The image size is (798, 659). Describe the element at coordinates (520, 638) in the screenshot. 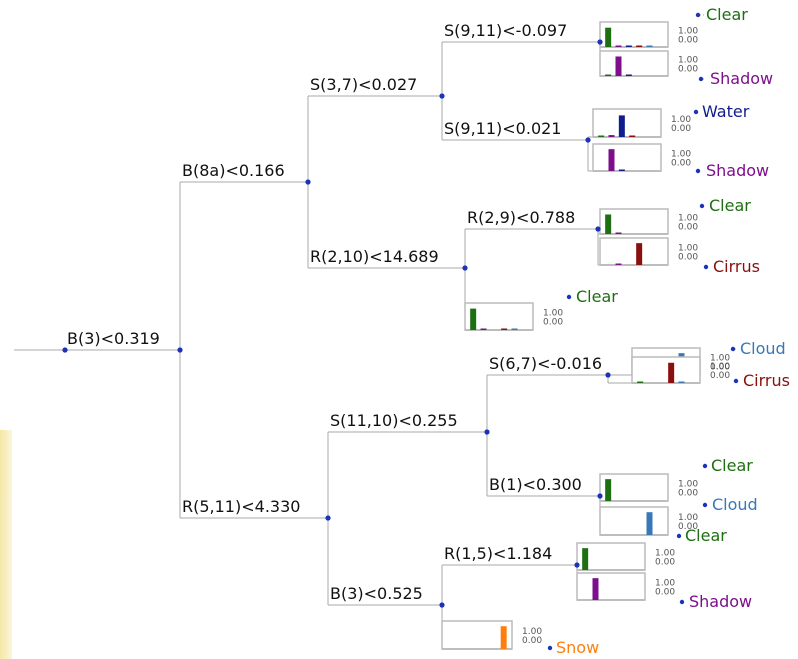

I see `leaf-histogram: 1.000.00 Snow` at that location.